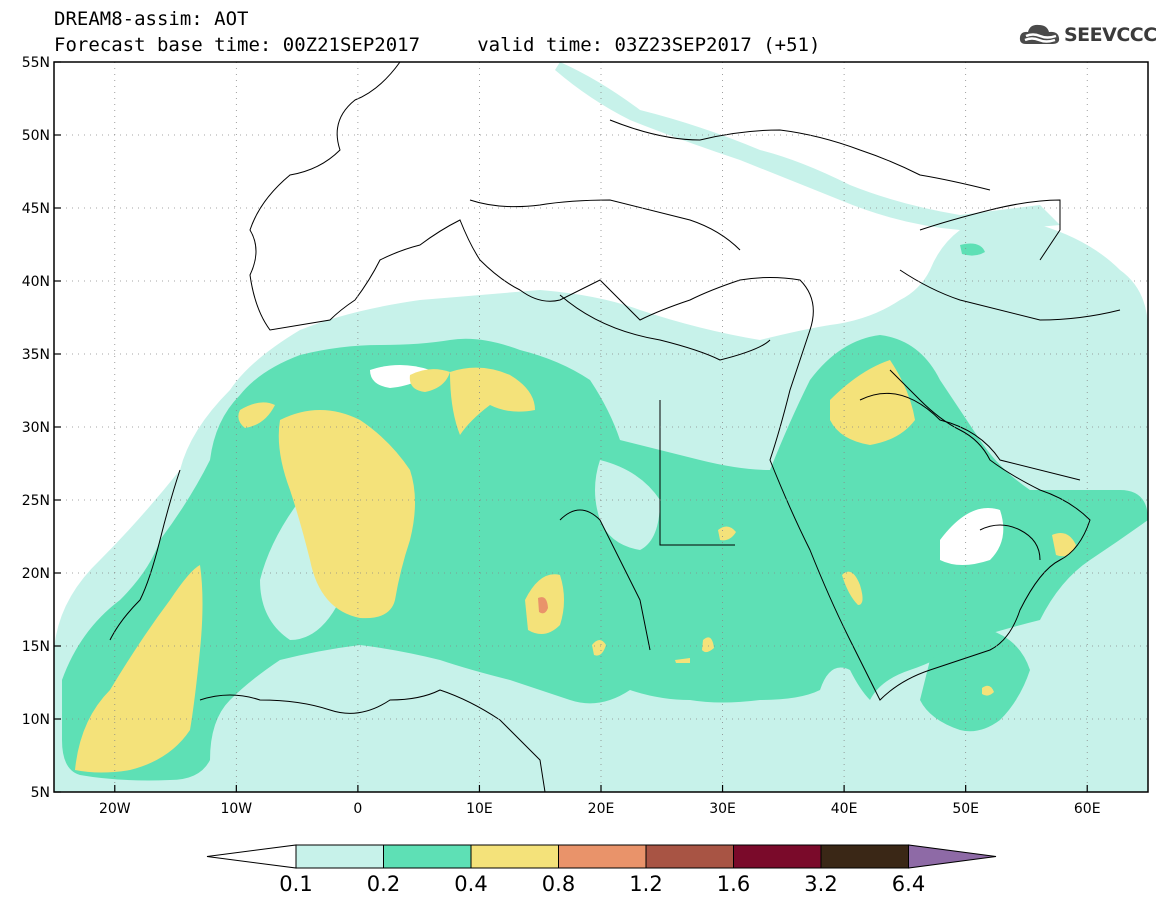 The width and height of the screenshot is (1165, 905). I want to click on colorbar: 0.1 0.2 0.4 0.8 1.2 1.6 3.2 6.4, so click(601, 870).